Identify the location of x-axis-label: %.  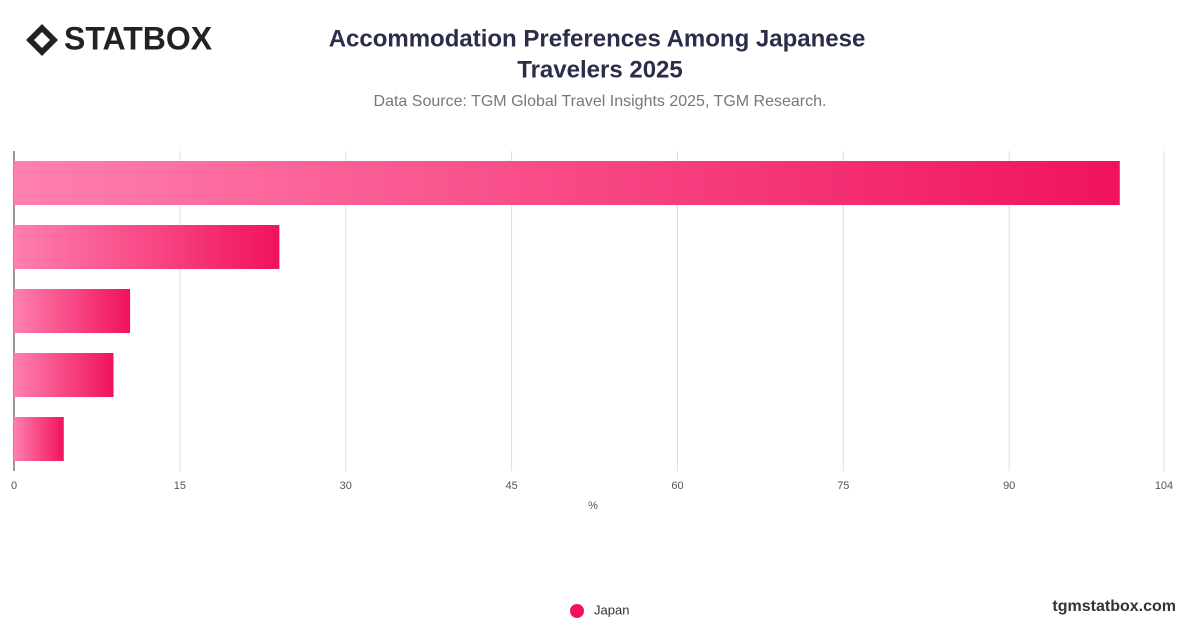
(593, 506).